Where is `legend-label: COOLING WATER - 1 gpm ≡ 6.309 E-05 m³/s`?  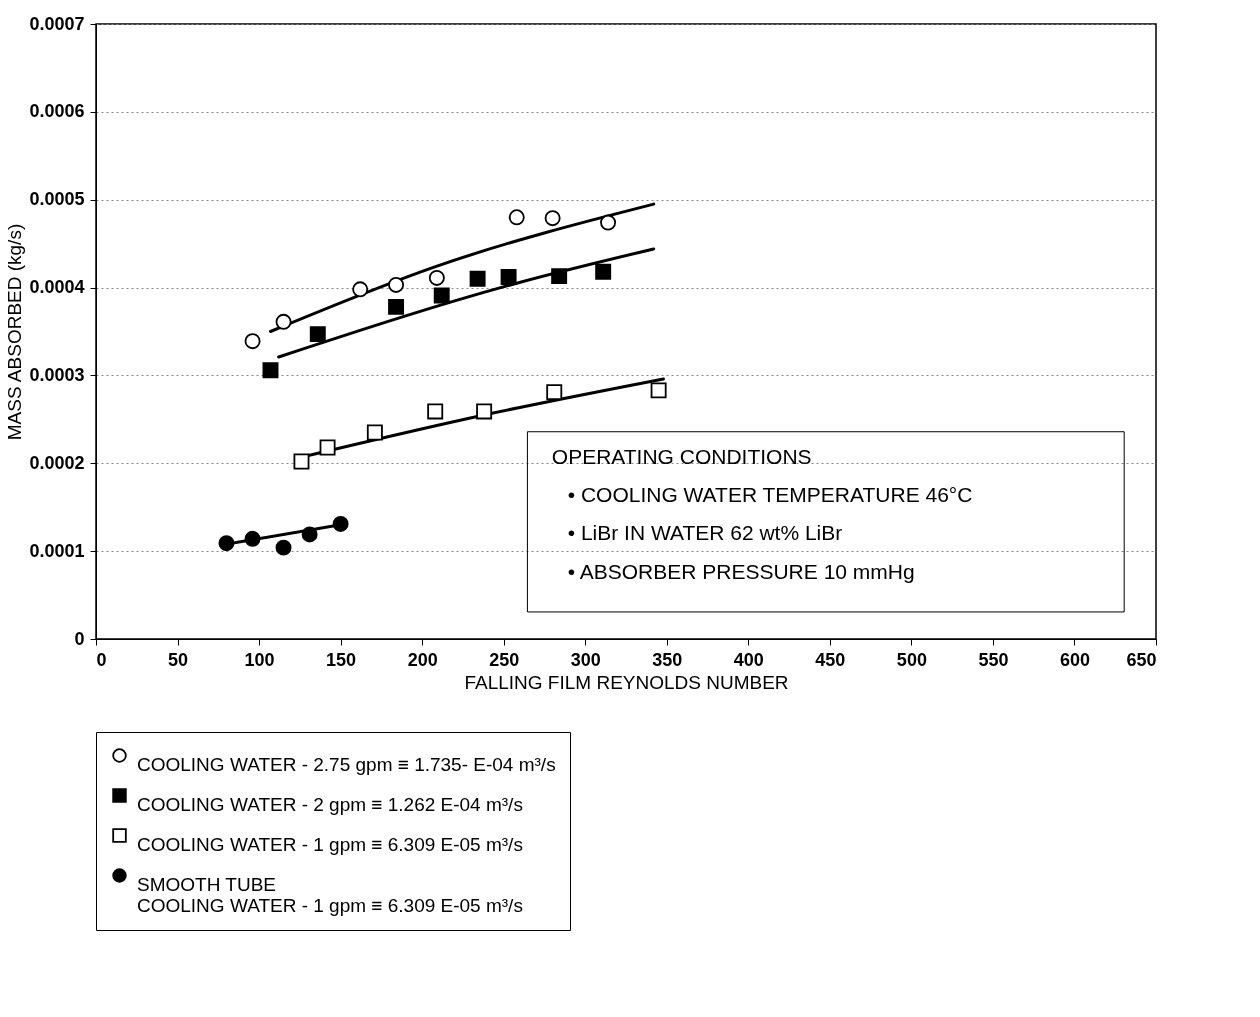 legend-label: COOLING WATER - 1 gpm ≡ 6.309 E-05 m³/s is located at coordinates (330, 844).